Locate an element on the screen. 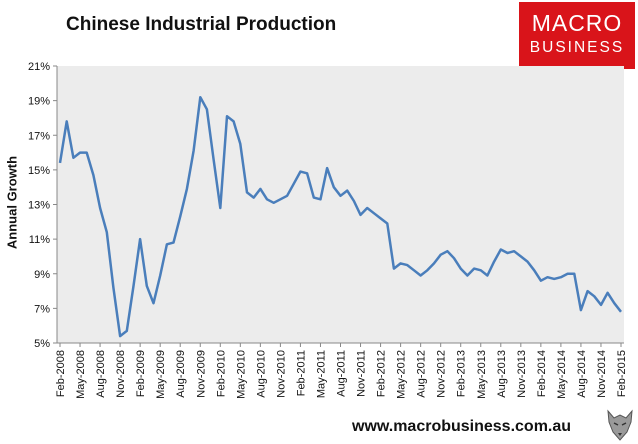  x-tick-label: Nov-2014 is located at coordinates (602, 374).